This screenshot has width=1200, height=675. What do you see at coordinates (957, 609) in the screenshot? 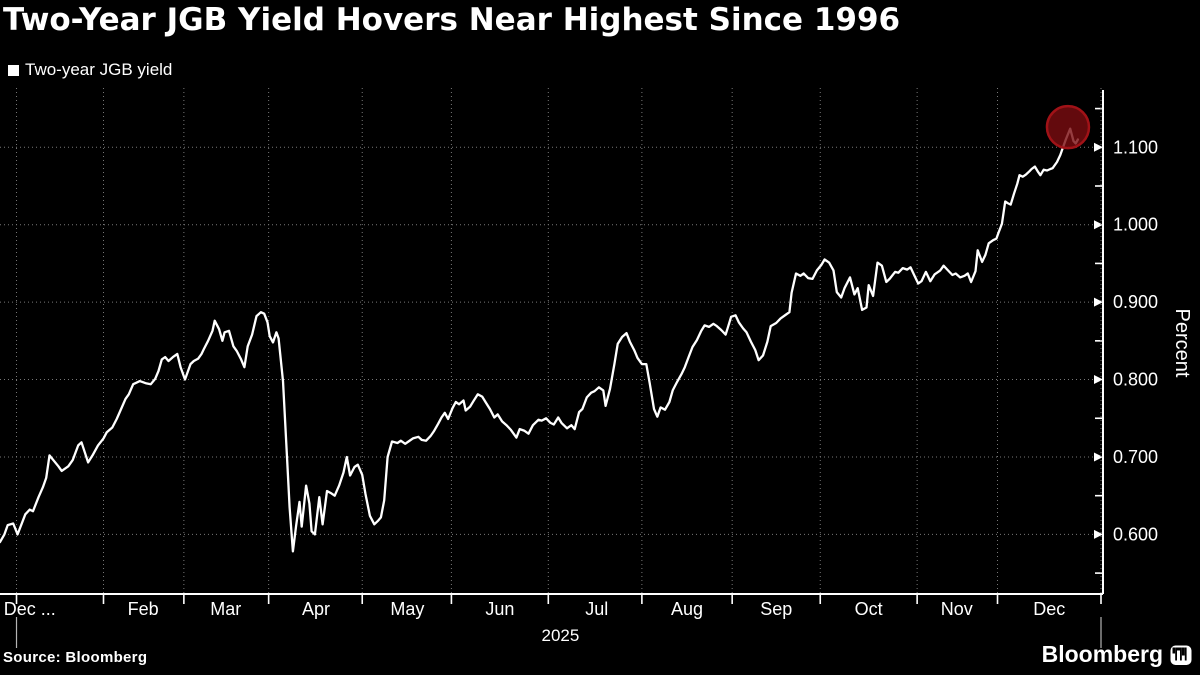
I see `month-label: Nov` at bounding box center [957, 609].